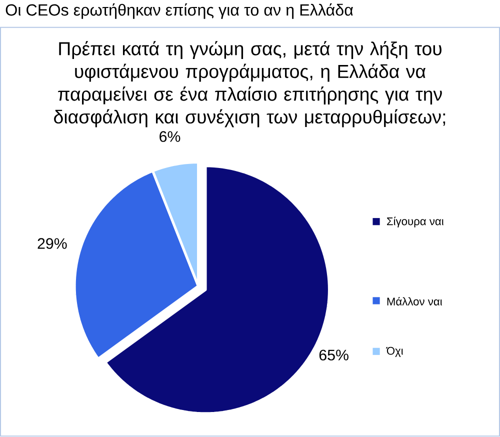 This screenshot has width=500, height=437. I want to click on data-label: 29%, so click(52, 244).